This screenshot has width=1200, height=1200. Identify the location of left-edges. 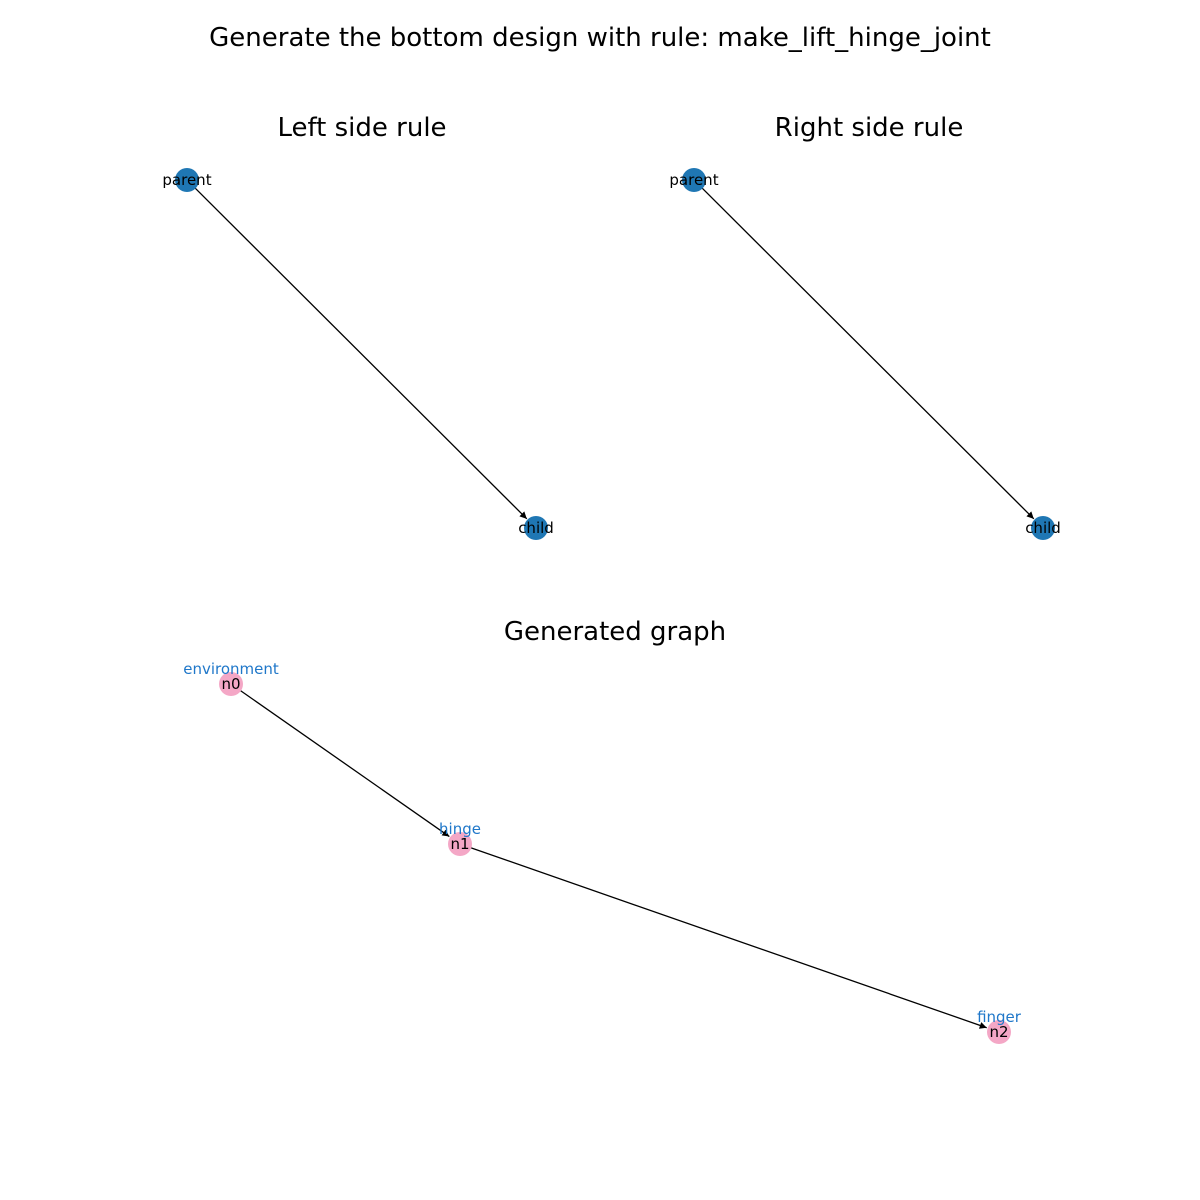
(359, 352).